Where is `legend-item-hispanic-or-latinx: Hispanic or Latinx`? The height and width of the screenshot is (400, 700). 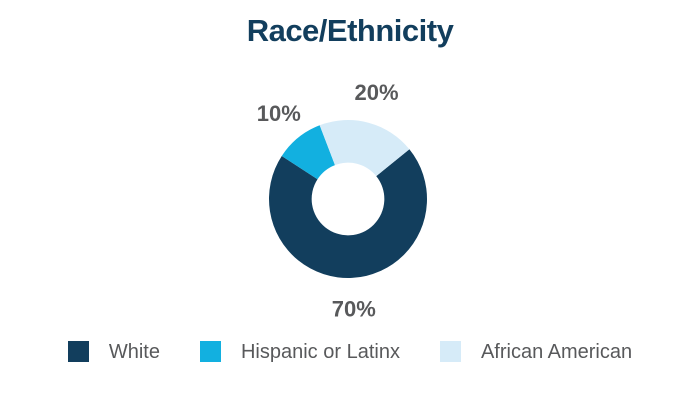 legend-item-hispanic-or-latinx: Hispanic or Latinx is located at coordinates (299, 351).